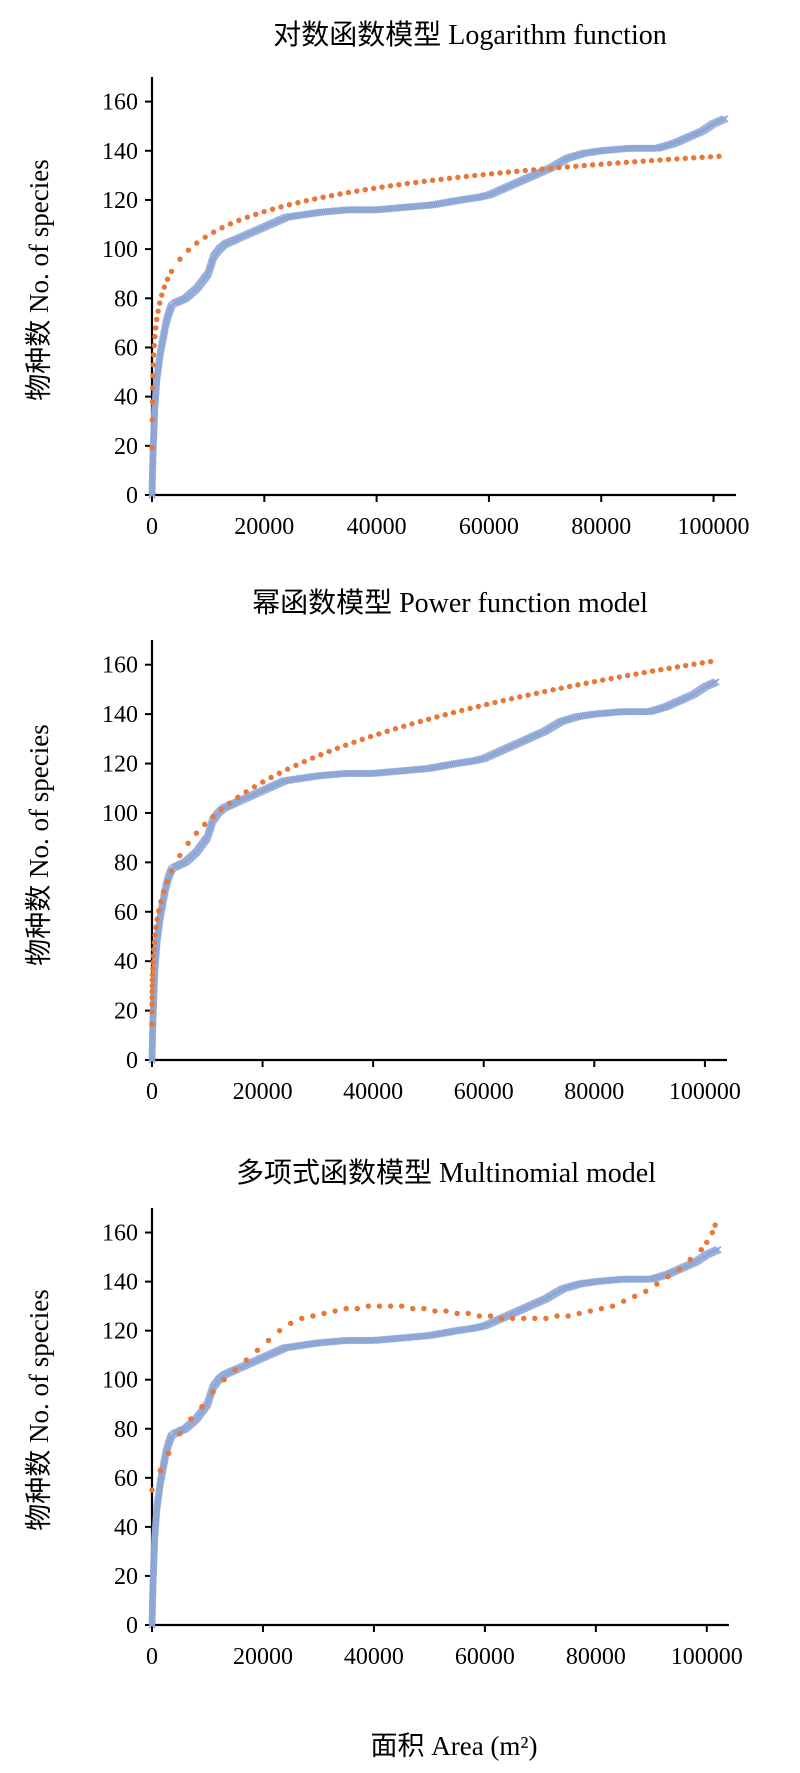  What do you see at coordinates (120, 715) in the screenshot?
I see `y-tick-label: 140` at bounding box center [120, 715].